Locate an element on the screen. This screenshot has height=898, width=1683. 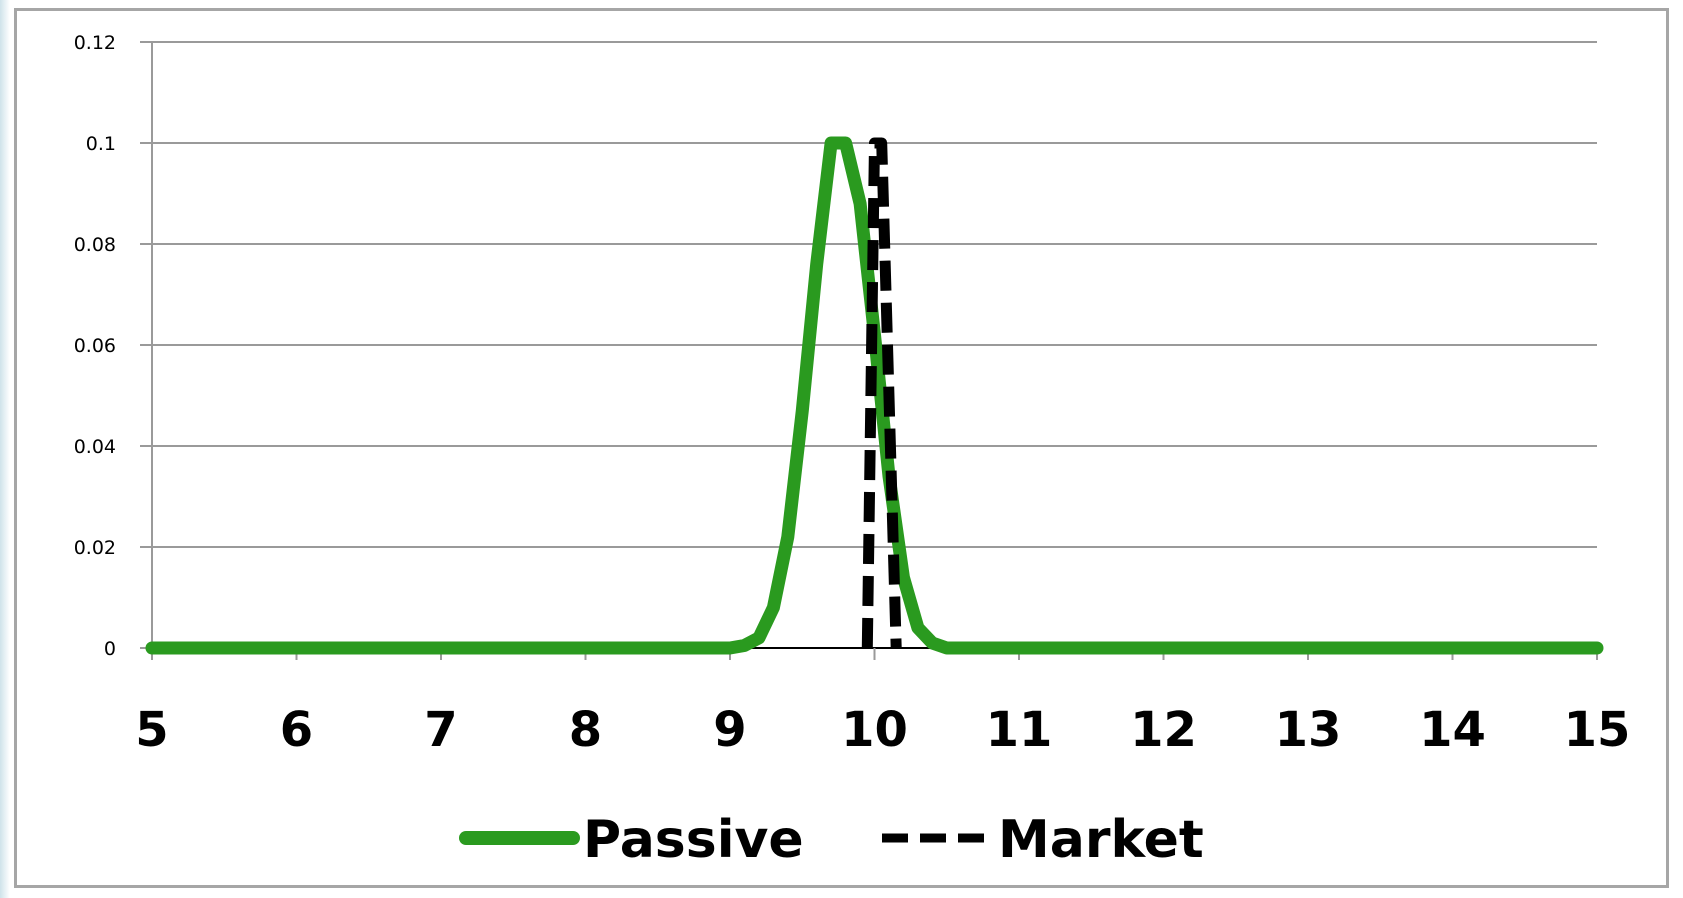
x-axis-ticks: 5 6 7 8 9 10 11 12 13 14 15 is located at coordinates (882, 703).